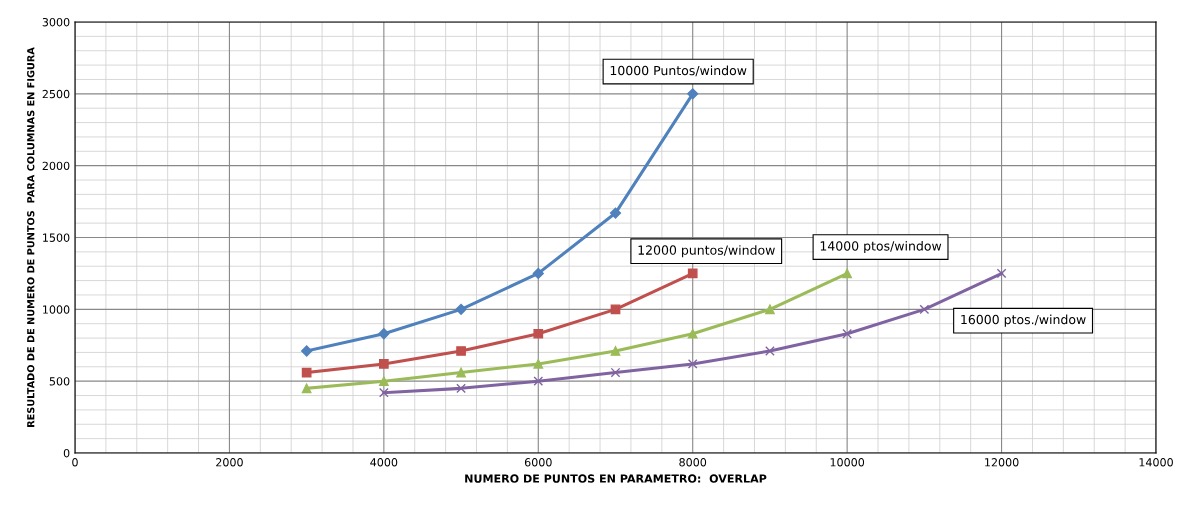  Describe the element at coordinates (616, 478) in the screenshot. I see `x-axis-title: NUMERO DE PUNTOS EN PARAMETRO: OVERLAP` at that location.